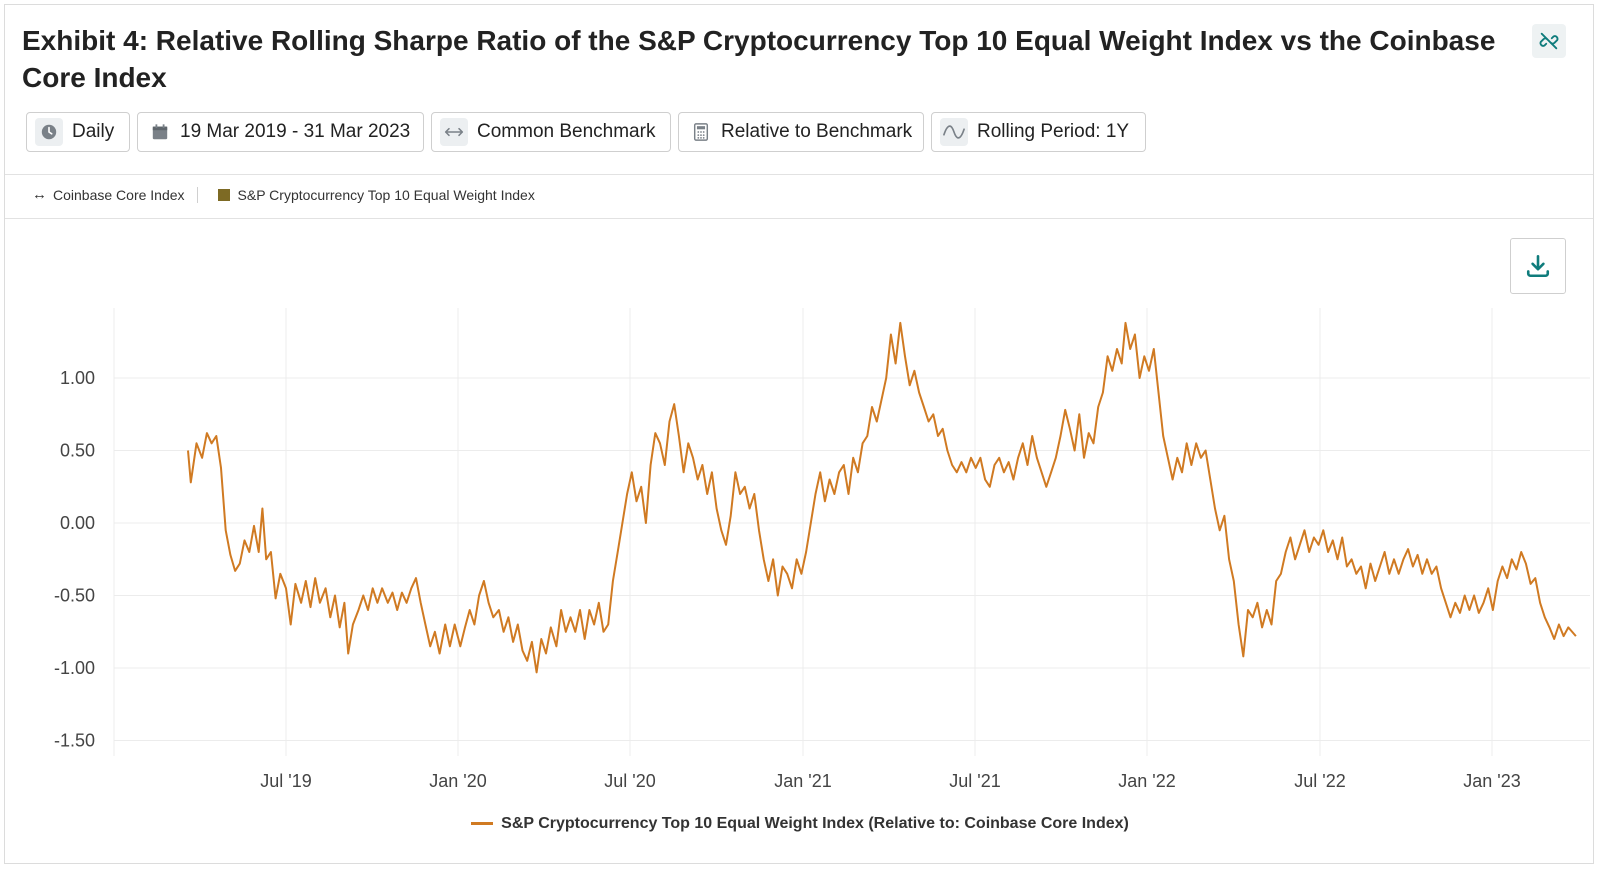  What do you see at coordinates (629, 781) in the screenshot?
I see `x-tick-label: Jul '20` at bounding box center [629, 781].